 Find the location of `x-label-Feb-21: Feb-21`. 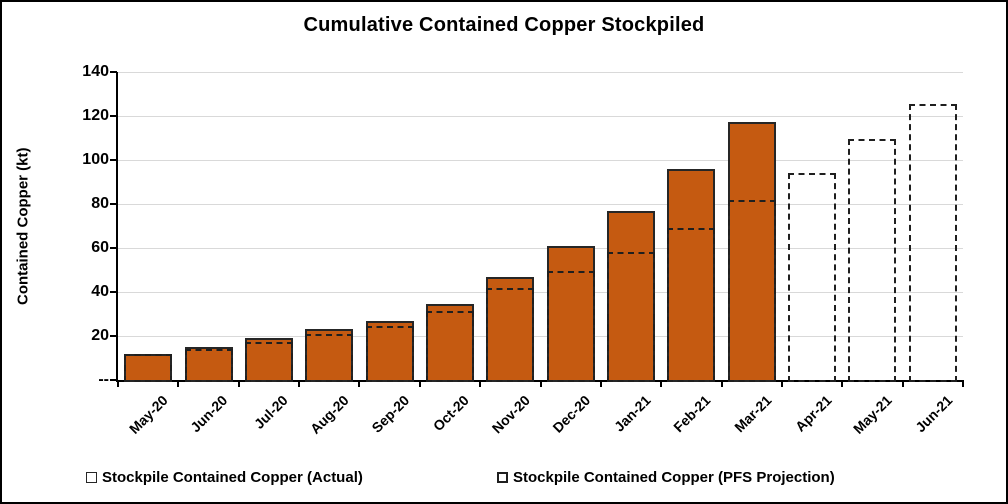

x-label-Feb-21: Feb-21 is located at coordinates (692, 414).